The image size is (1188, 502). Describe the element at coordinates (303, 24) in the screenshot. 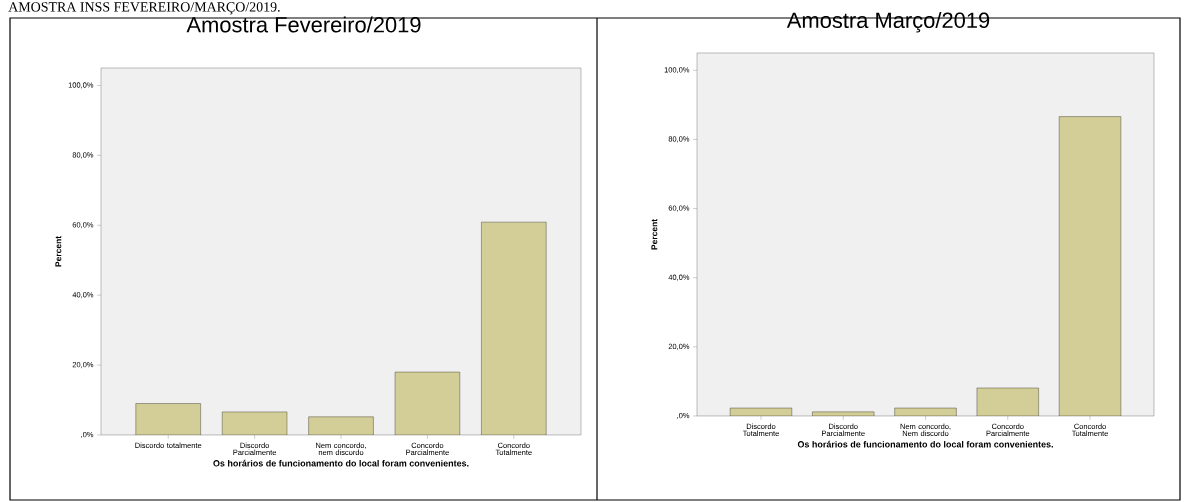

I see `chart-title: Amostra Fevereiro/2019` at that location.